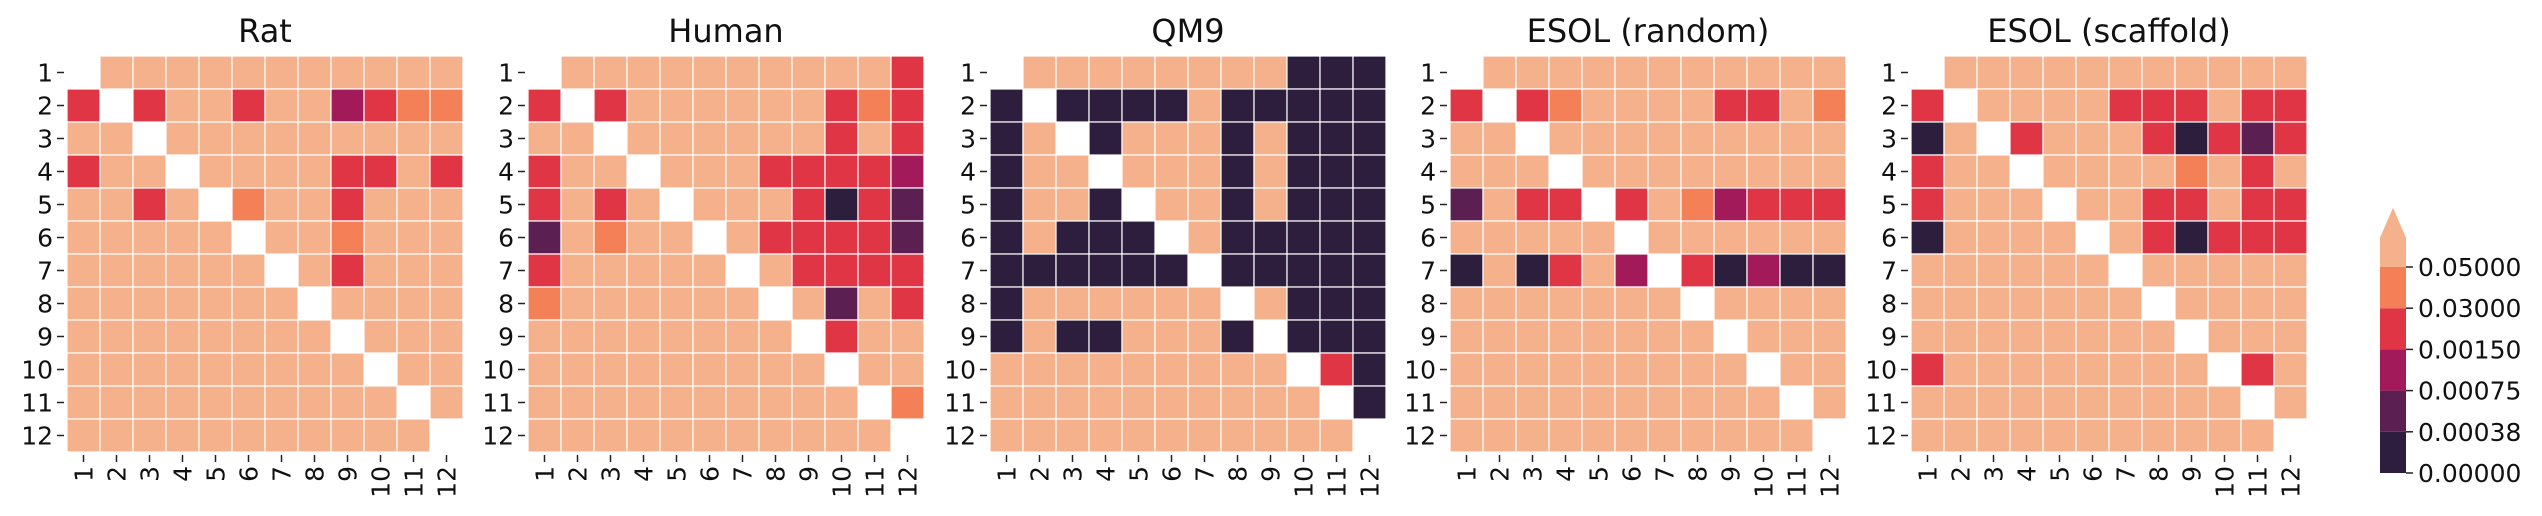 Image resolution: width=2542 pixels, height=516 pixels. I want to click on panel-title: Rat, so click(265, 31).